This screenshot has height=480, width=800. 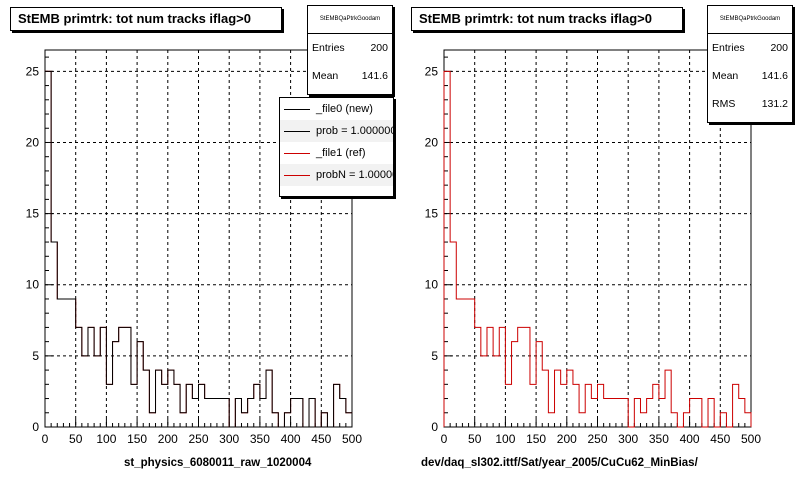 I want to click on legend-entry-probn: probN = 1.000000, so click(x=336, y=175).